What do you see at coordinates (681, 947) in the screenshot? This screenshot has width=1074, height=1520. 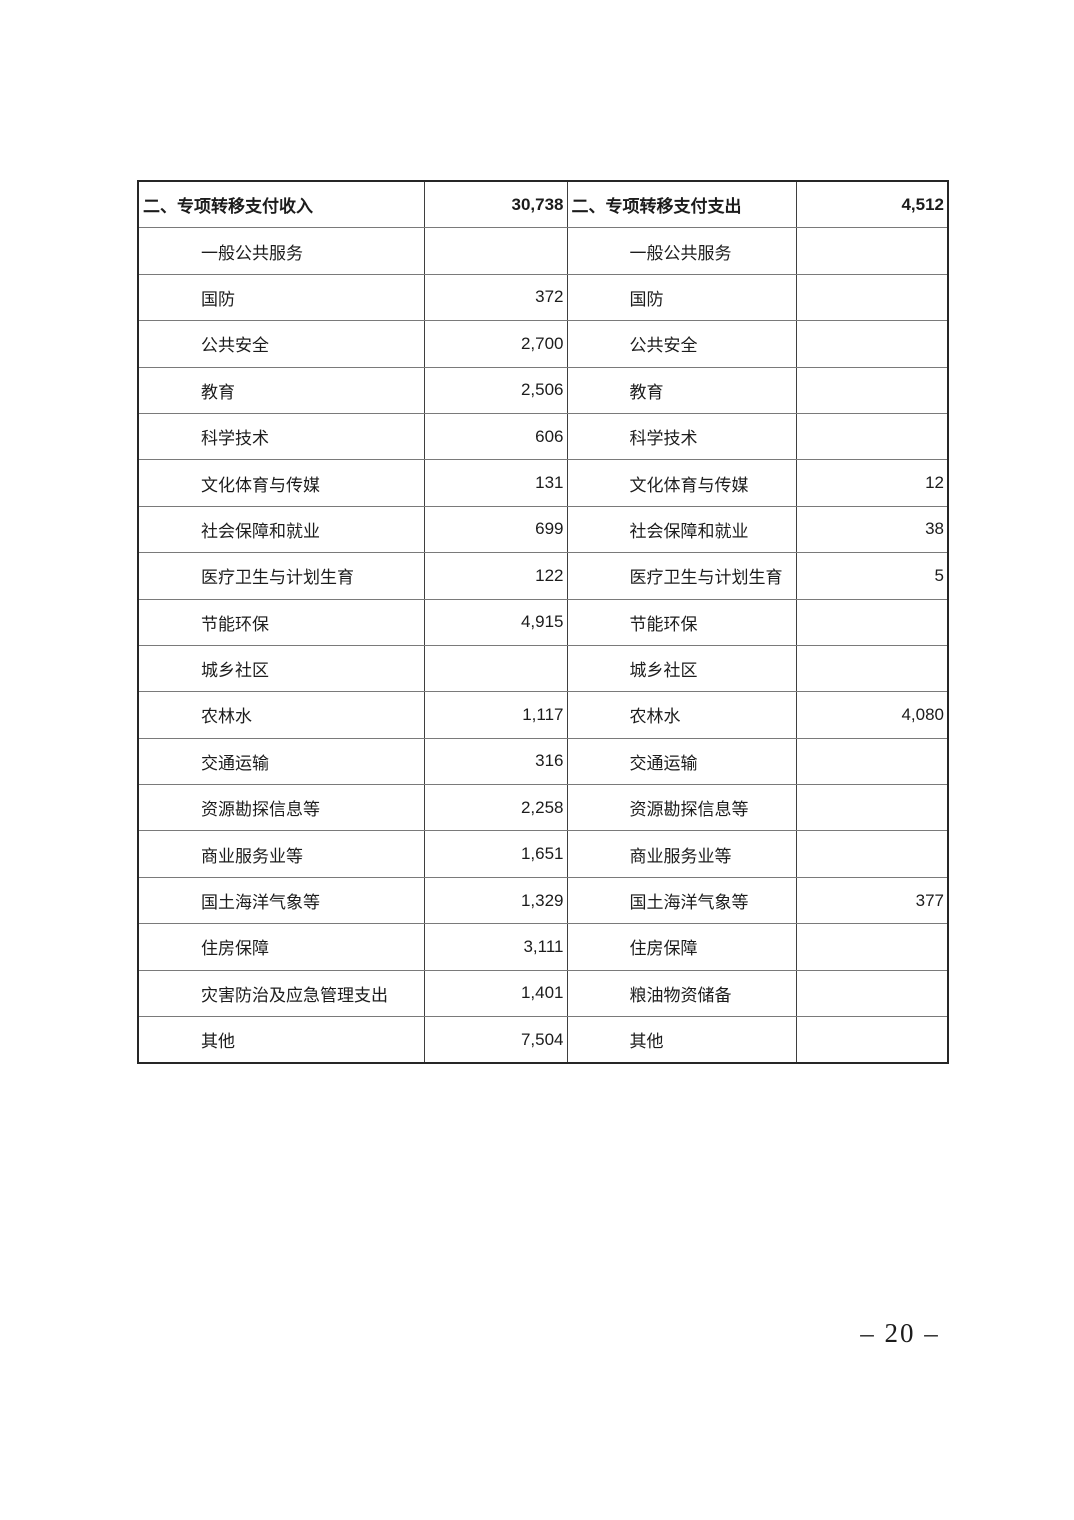 I see `row-expenditure-category-label: 住房保障` at bounding box center [681, 947].